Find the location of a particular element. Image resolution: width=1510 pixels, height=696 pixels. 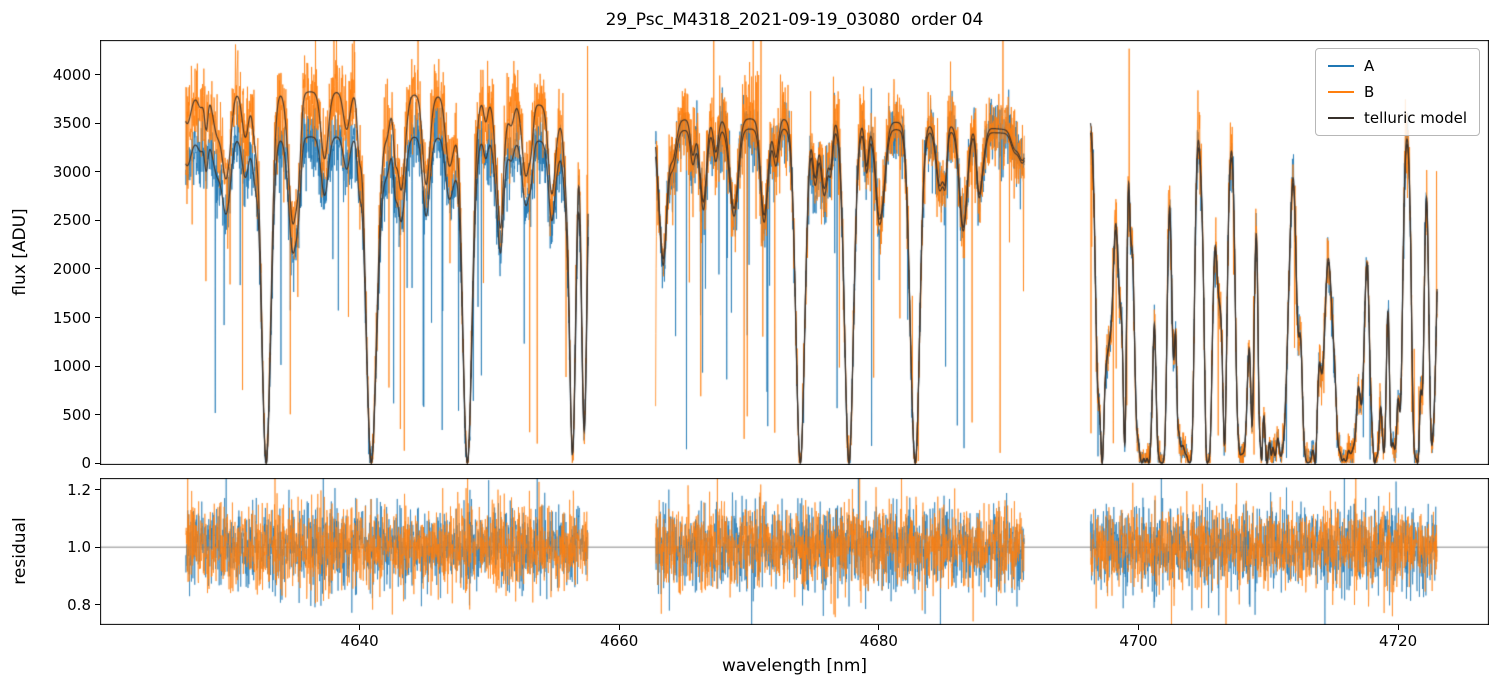

x-tick-label: 4700 is located at coordinates (1138, 641).